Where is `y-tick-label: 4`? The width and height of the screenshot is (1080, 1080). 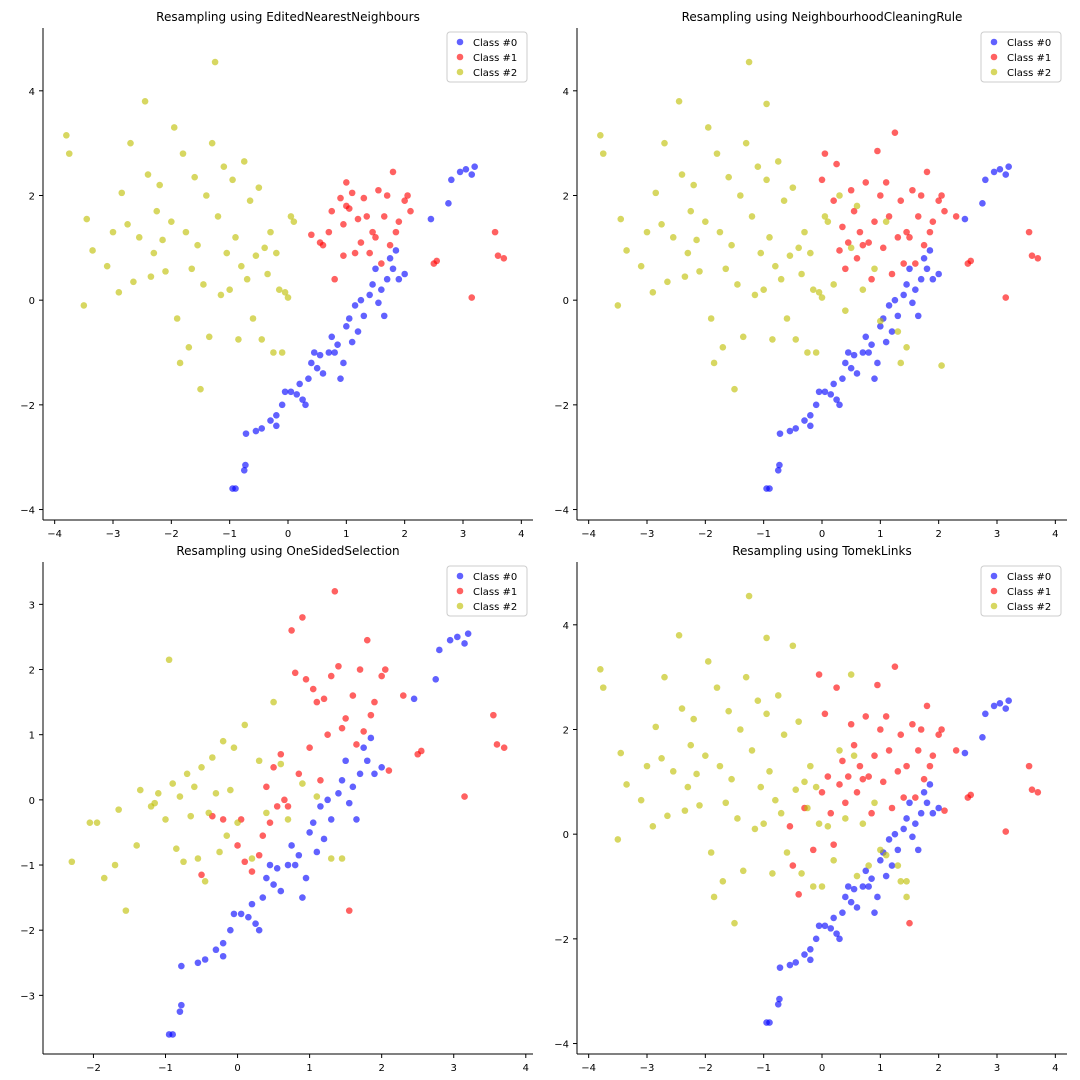 y-tick-label: 4 is located at coordinates (566, 92).